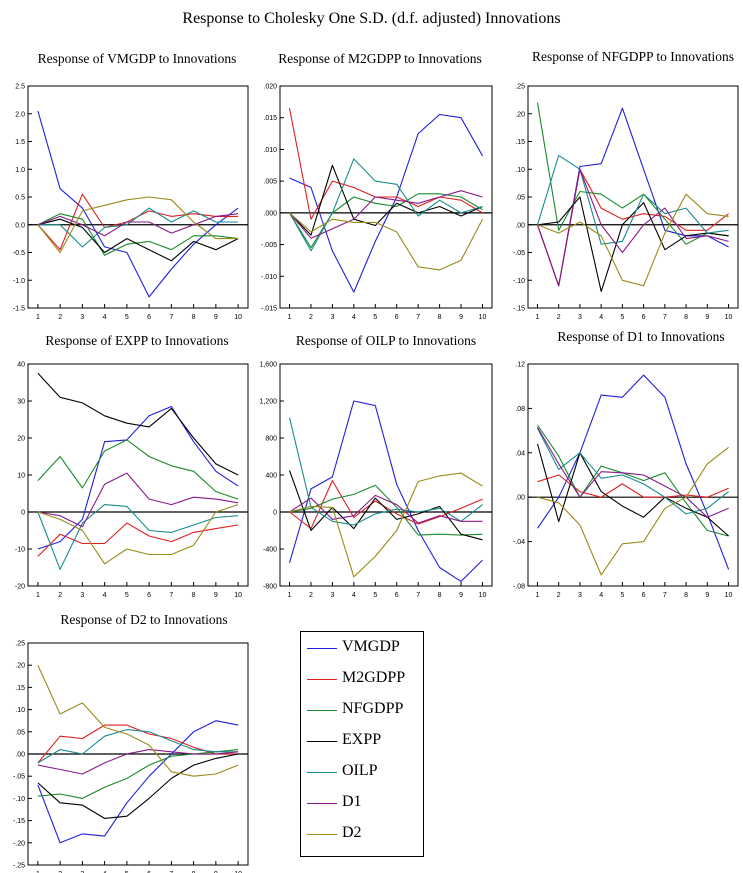 Image resolution: width=743 pixels, height=873 pixels. What do you see at coordinates (21, 476) in the screenshot?
I see `y-tick-label: 10` at bounding box center [21, 476].